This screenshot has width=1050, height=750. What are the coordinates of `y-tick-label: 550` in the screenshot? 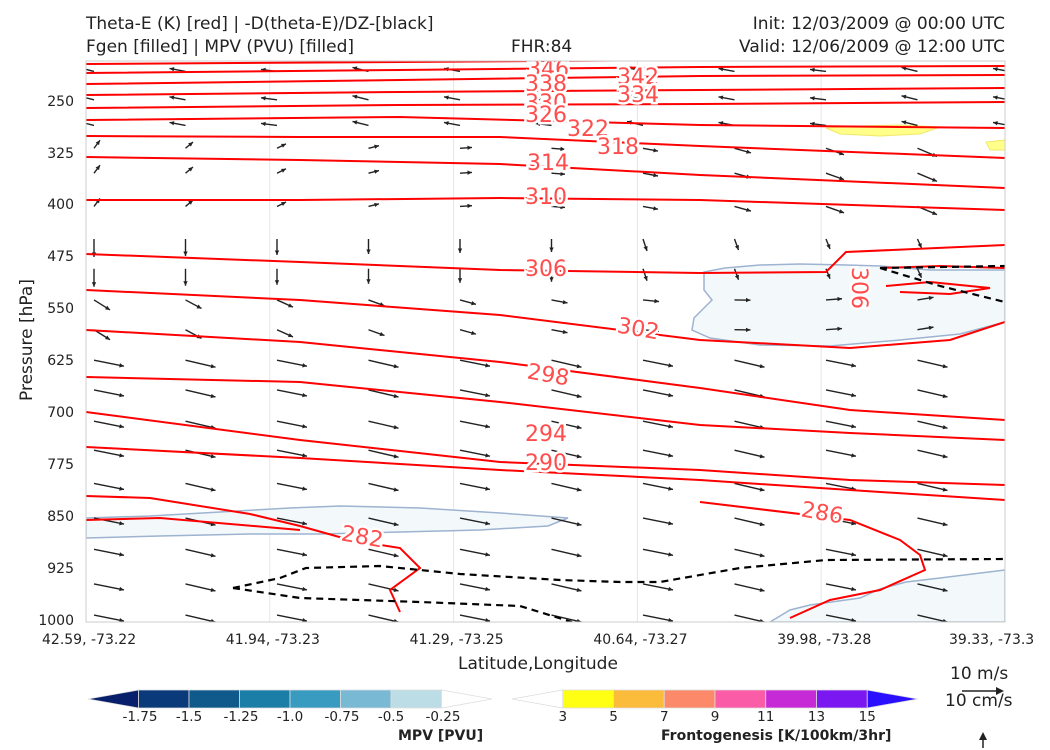 It's located at (60, 309).